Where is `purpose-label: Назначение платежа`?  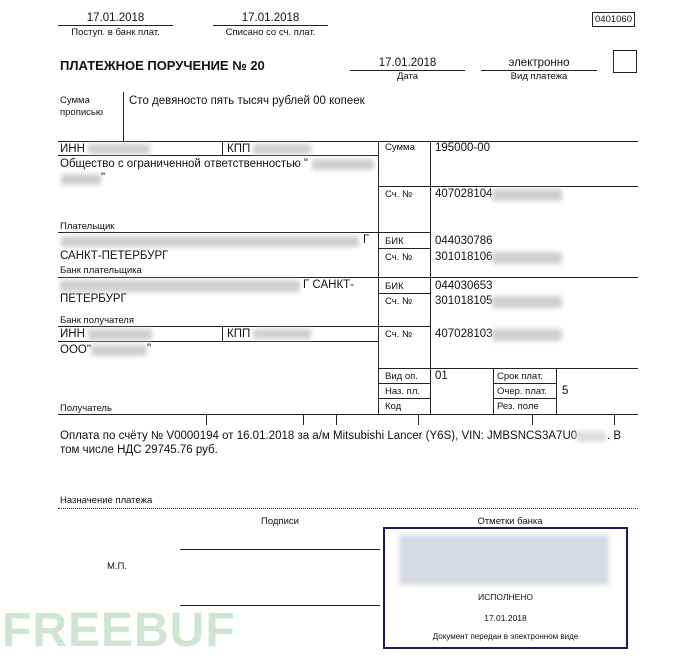
purpose-label: Назначение платежа is located at coordinates (106, 500).